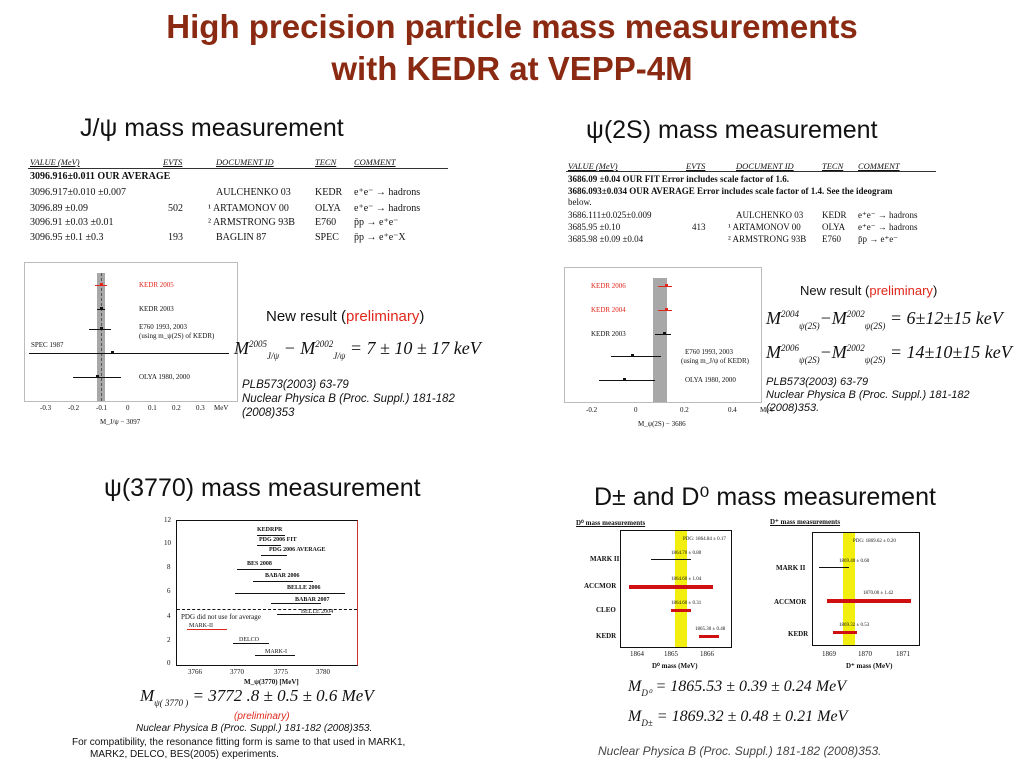 The image size is (1024, 768). I want to click on d0-row-label: MARK II, so click(605, 559).